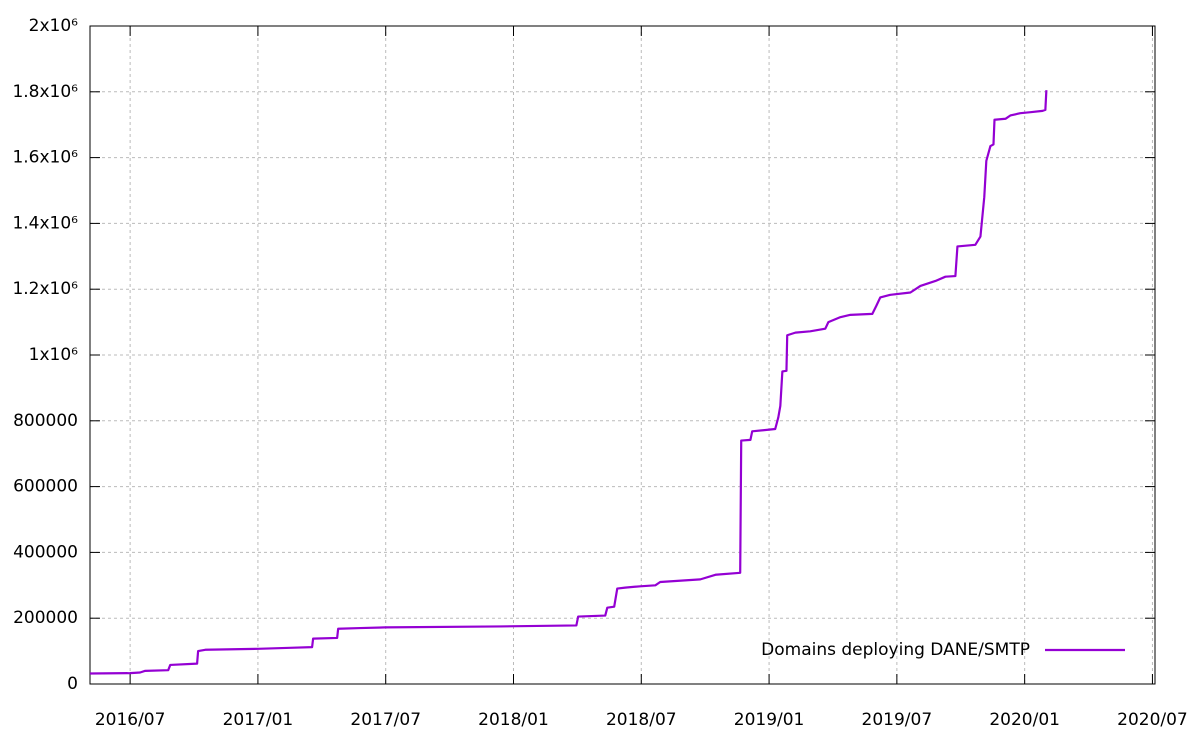 The width and height of the screenshot is (1200, 735). I want to click on y-tick-label: 1x10⁶, so click(54, 355).